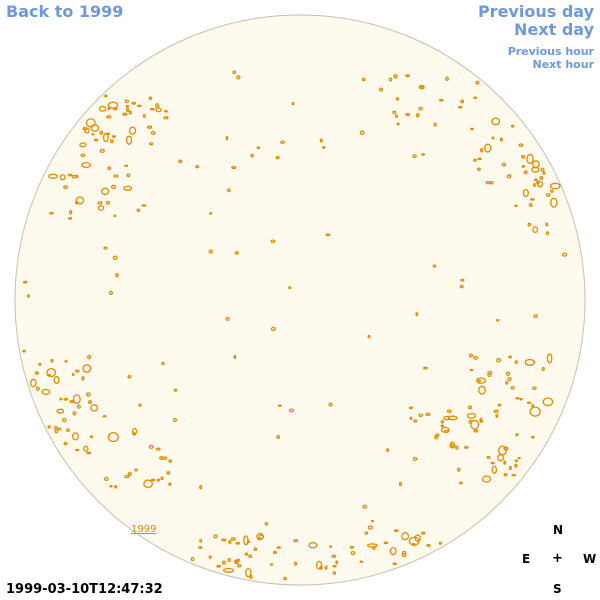 The width and height of the screenshot is (600, 600). Describe the element at coordinates (65, 11) in the screenshot. I see `back-to-year-link: Back to 1999` at that location.